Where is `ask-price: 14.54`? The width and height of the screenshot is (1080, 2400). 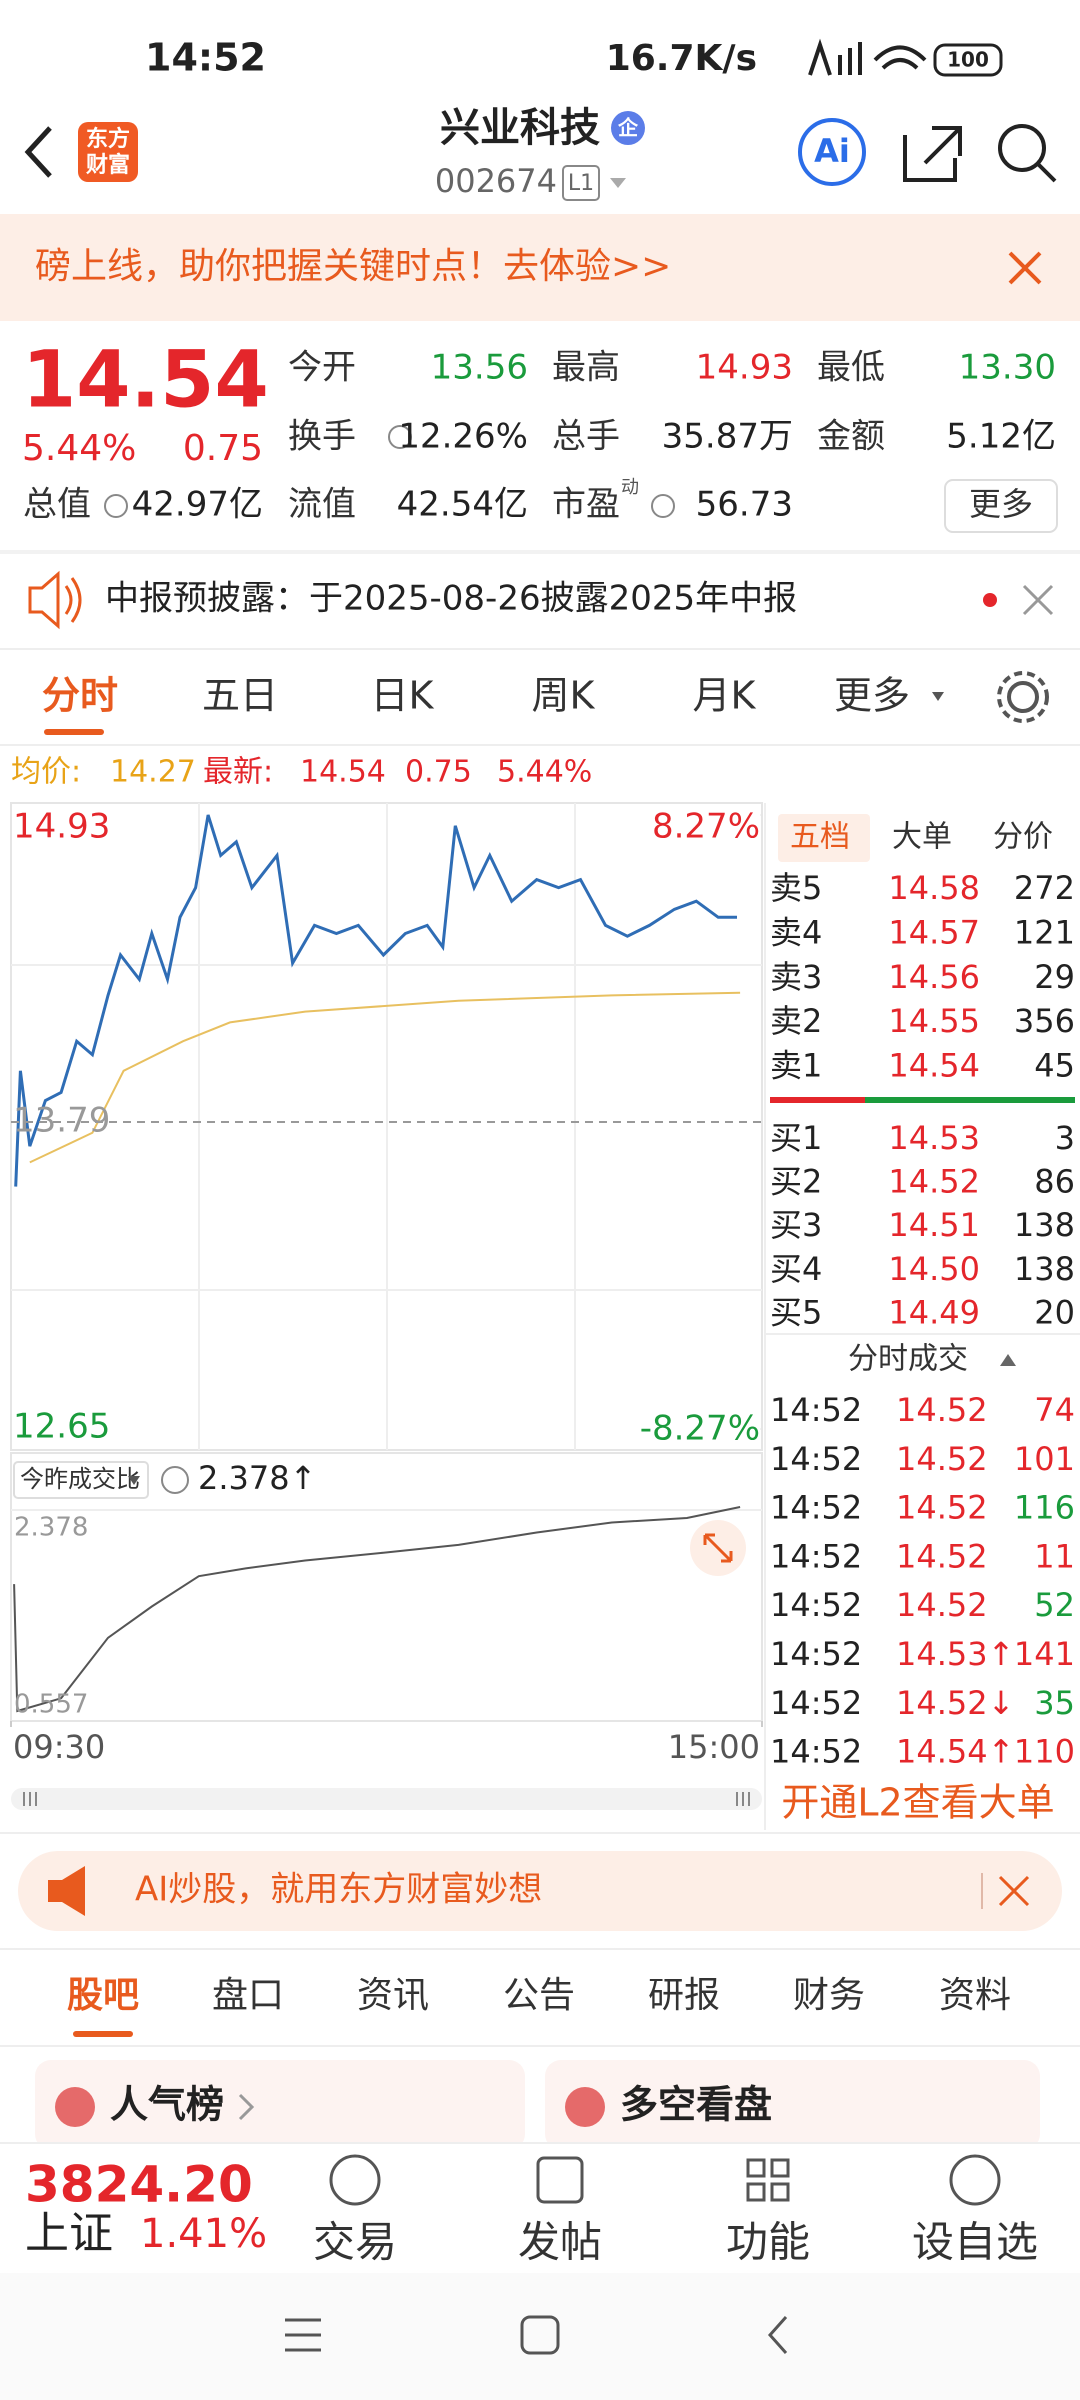
ask-price: 14.54 is located at coordinates (934, 1066).